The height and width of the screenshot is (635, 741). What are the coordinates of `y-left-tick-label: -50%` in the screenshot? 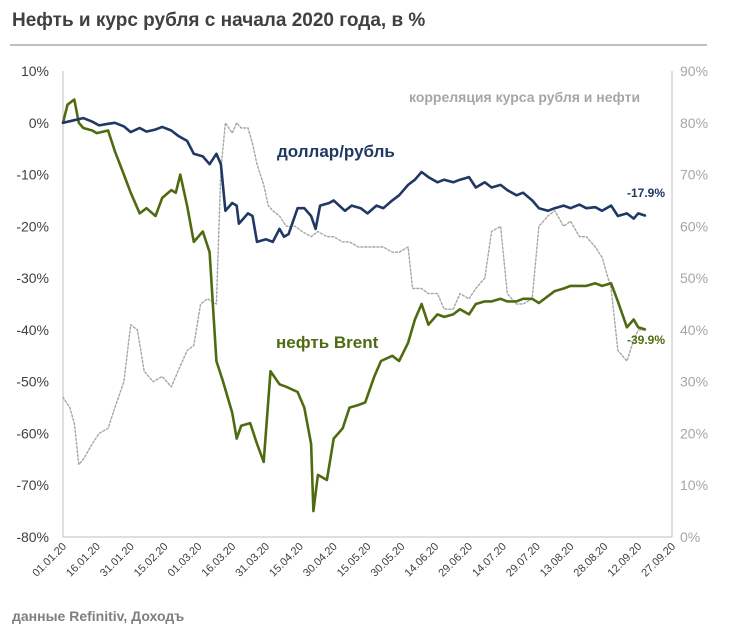 It's located at (32, 382).